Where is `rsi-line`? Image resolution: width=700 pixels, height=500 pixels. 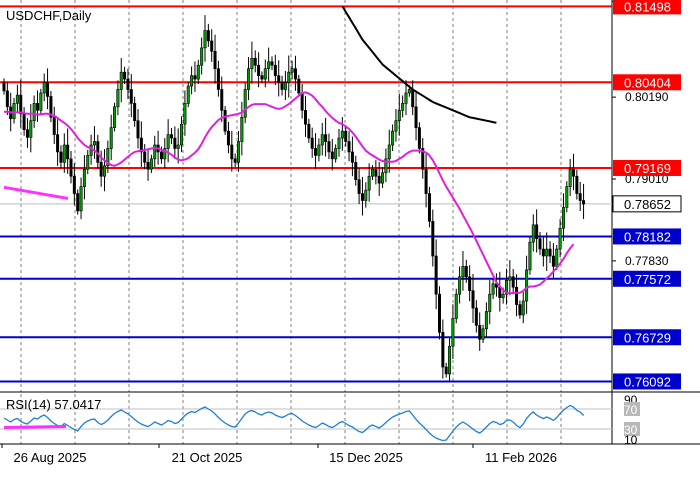 rsi-line is located at coordinates (294, 423).